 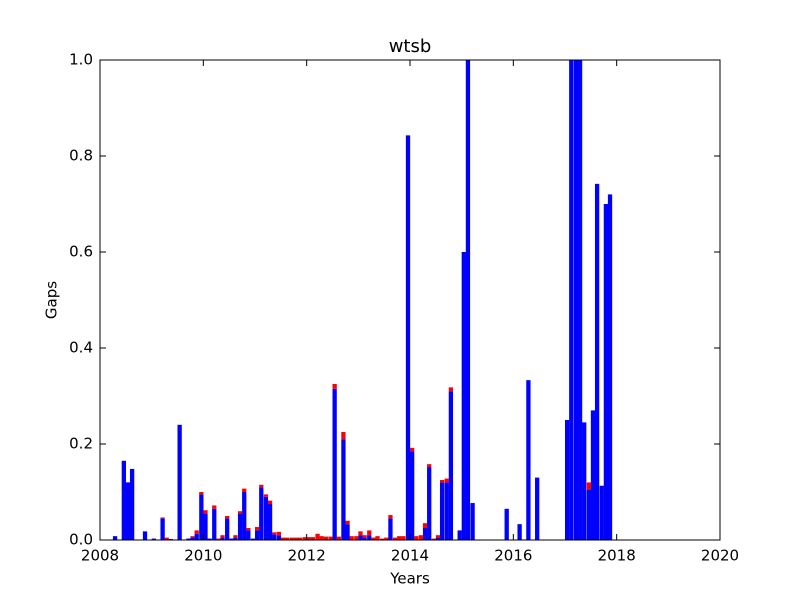 I want to click on chart-title: wtsb, so click(x=410, y=46).